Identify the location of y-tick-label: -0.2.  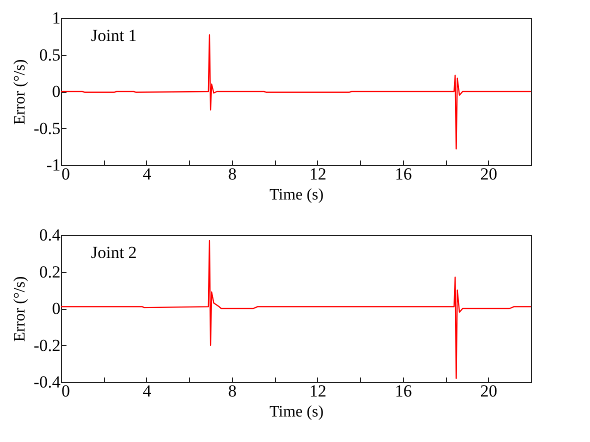
(47, 345).